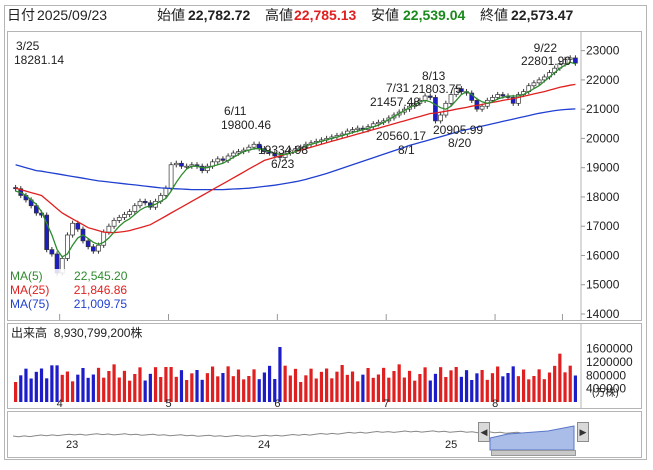 The image size is (653, 470). I want to click on volume-x-tick-label: 7, so click(386, 403).